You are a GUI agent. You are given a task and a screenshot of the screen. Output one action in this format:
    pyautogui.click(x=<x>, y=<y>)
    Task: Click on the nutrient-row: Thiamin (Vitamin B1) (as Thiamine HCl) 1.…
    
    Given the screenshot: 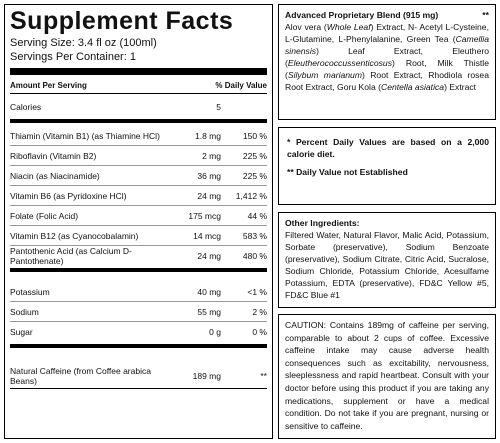 What is the action you would take?
    pyautogui.click(x=138, y=136)
    